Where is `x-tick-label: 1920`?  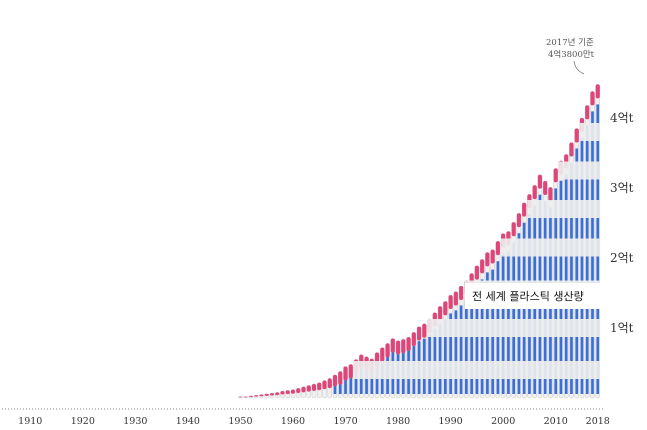
x-tick-label: 1920 is located at coordinates (83, 421).